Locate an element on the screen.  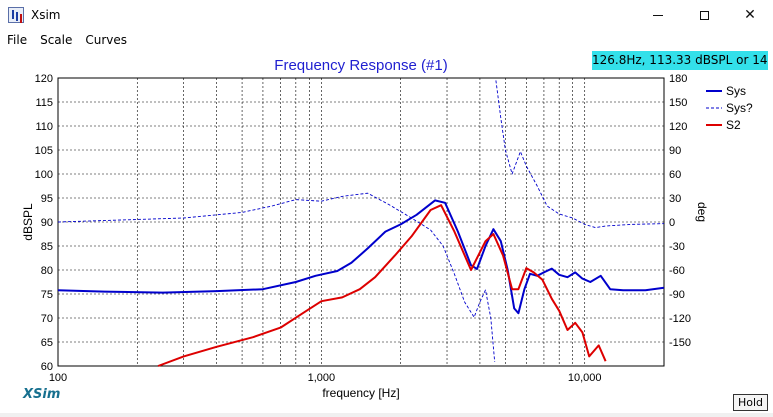
y-tick-label: 90 is located at coordinates (47, 223).